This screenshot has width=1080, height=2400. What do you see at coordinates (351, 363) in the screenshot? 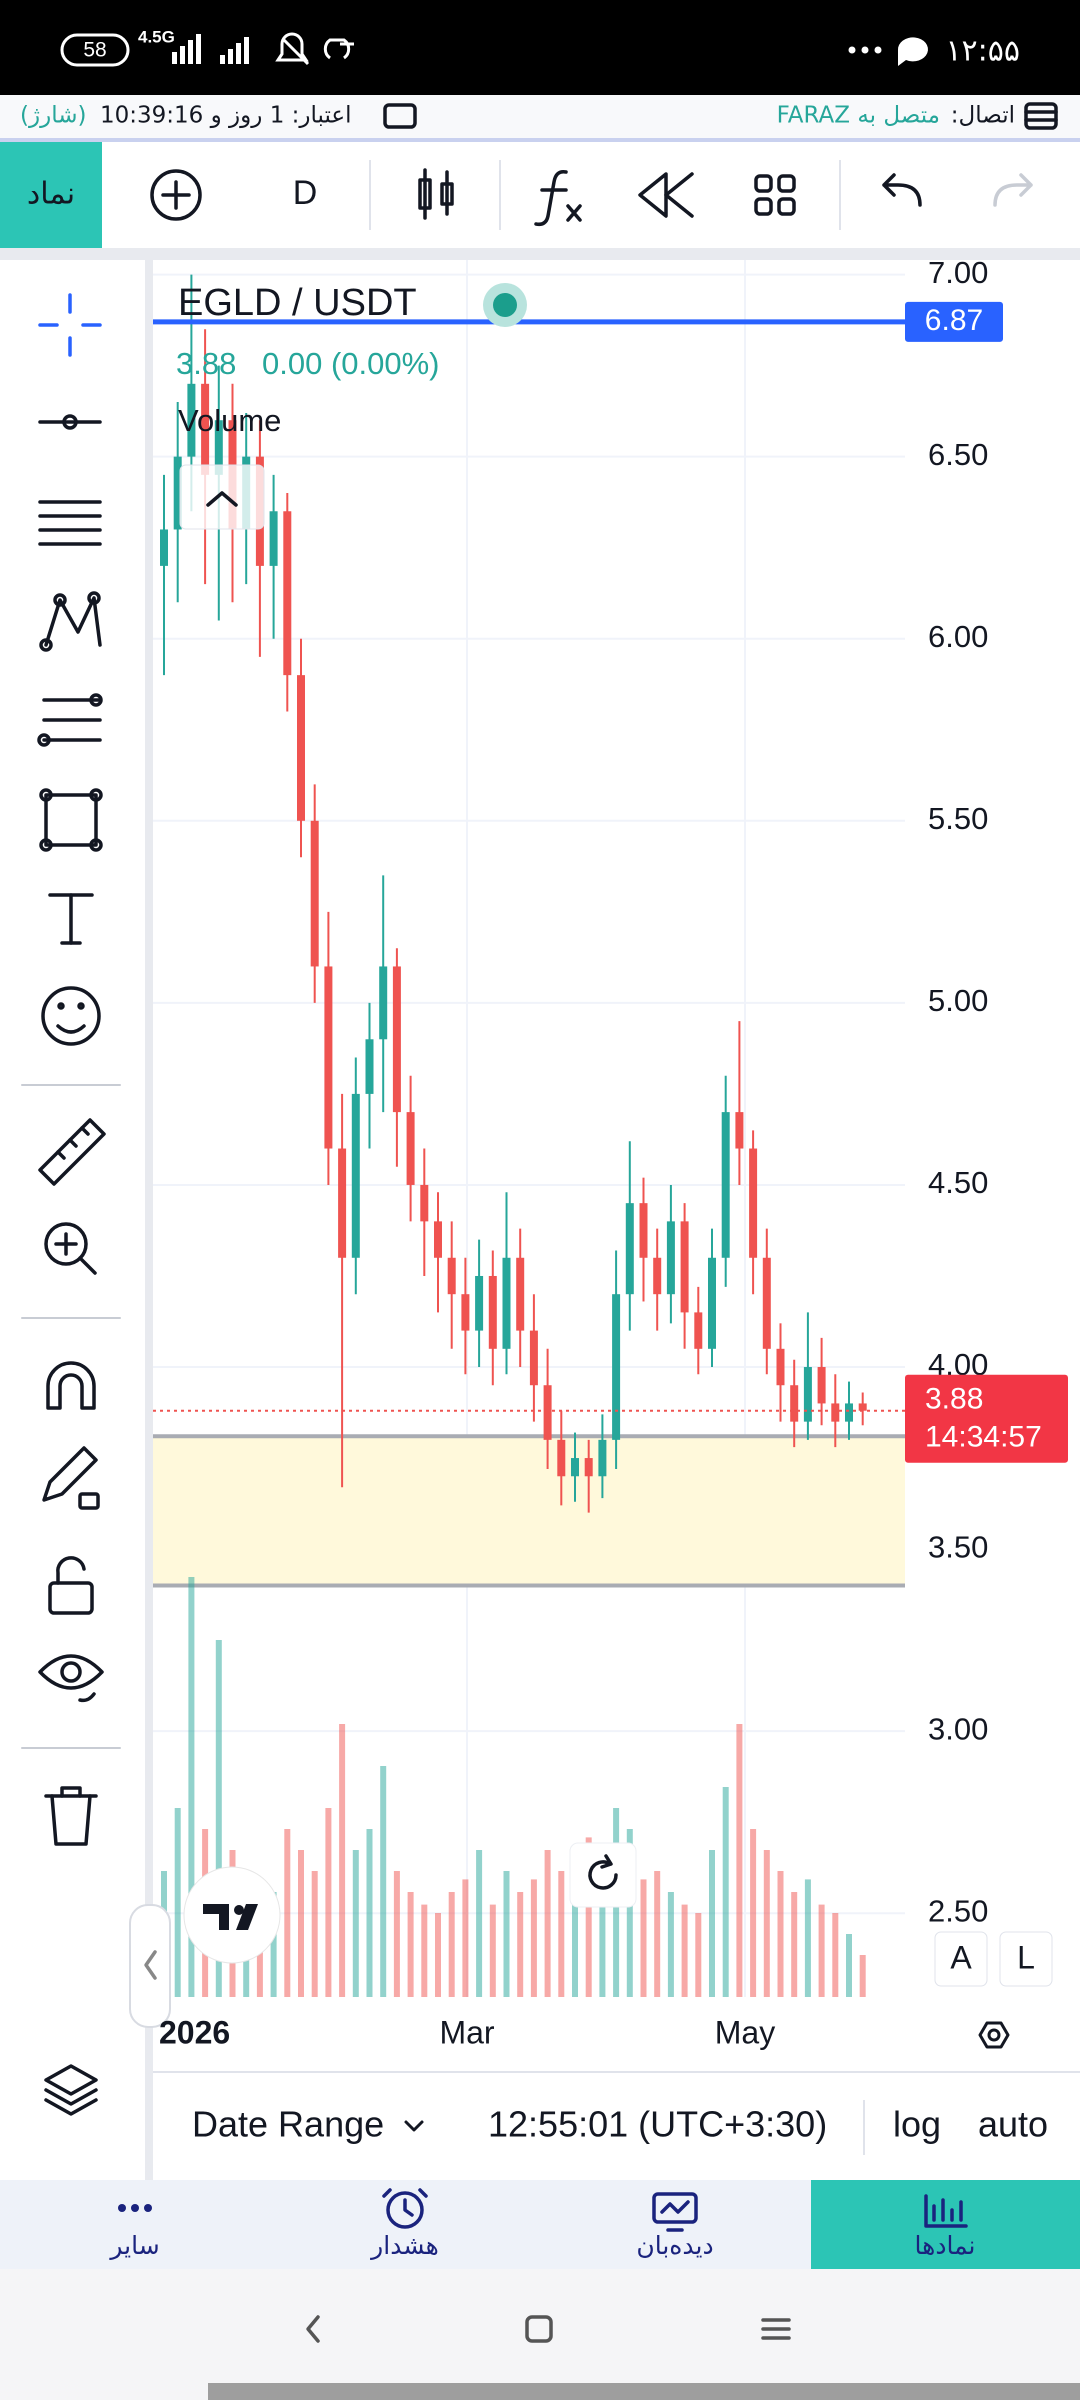
I see `price-change: 0.00 (0.00%)` at bounding box center [351, 363].